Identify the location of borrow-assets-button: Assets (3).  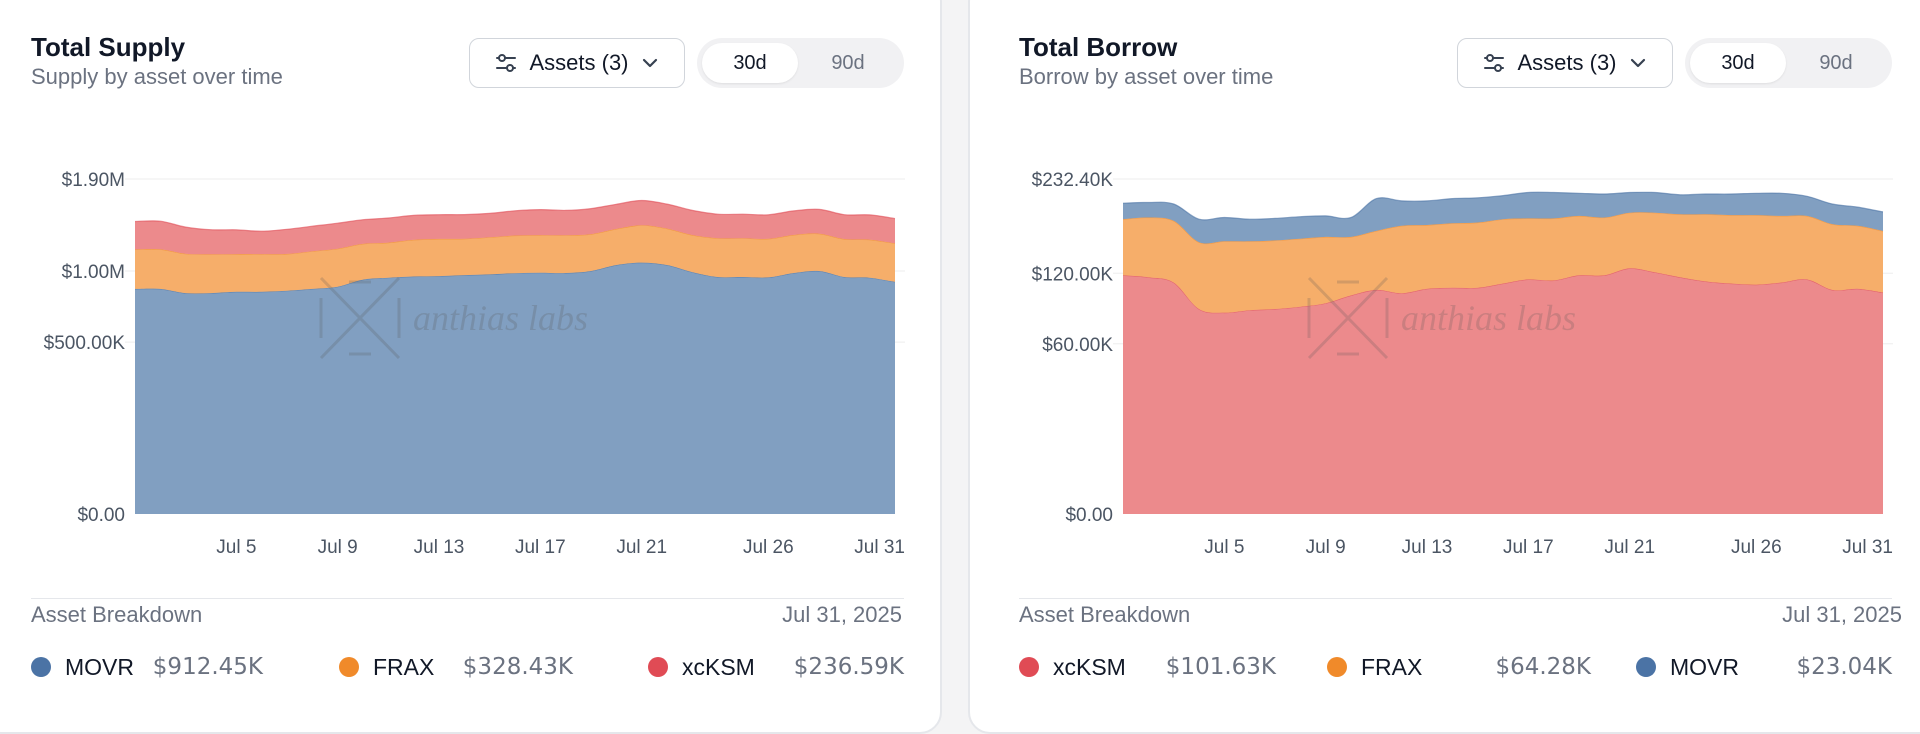
(1565, 63).